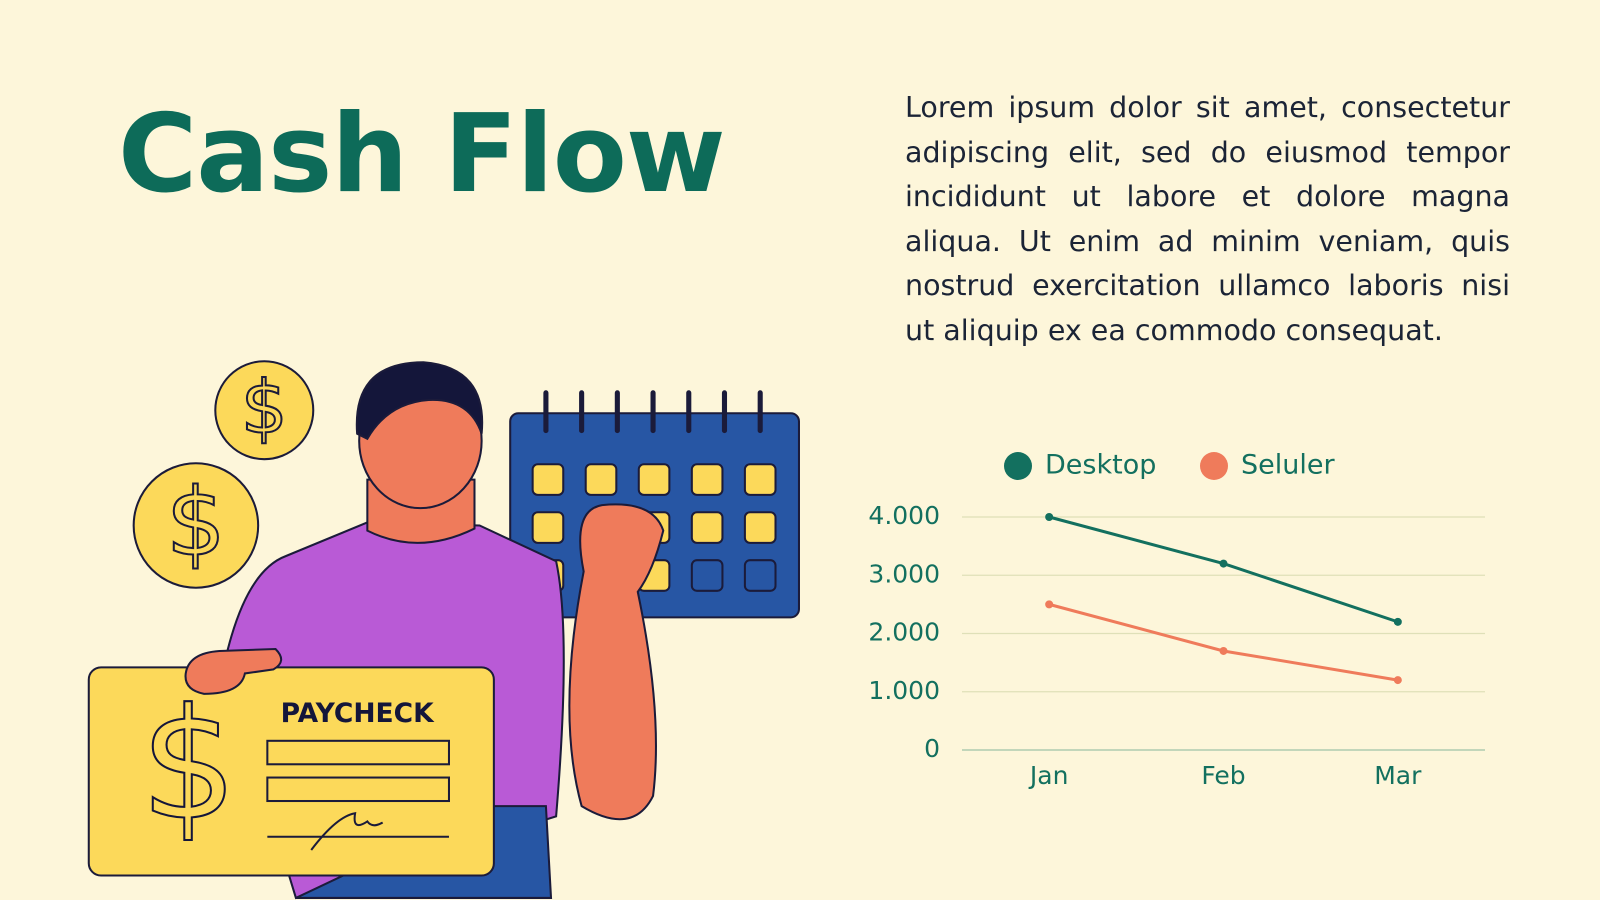  I want to click on x-tick-label: Mar, so click(1398, 775).